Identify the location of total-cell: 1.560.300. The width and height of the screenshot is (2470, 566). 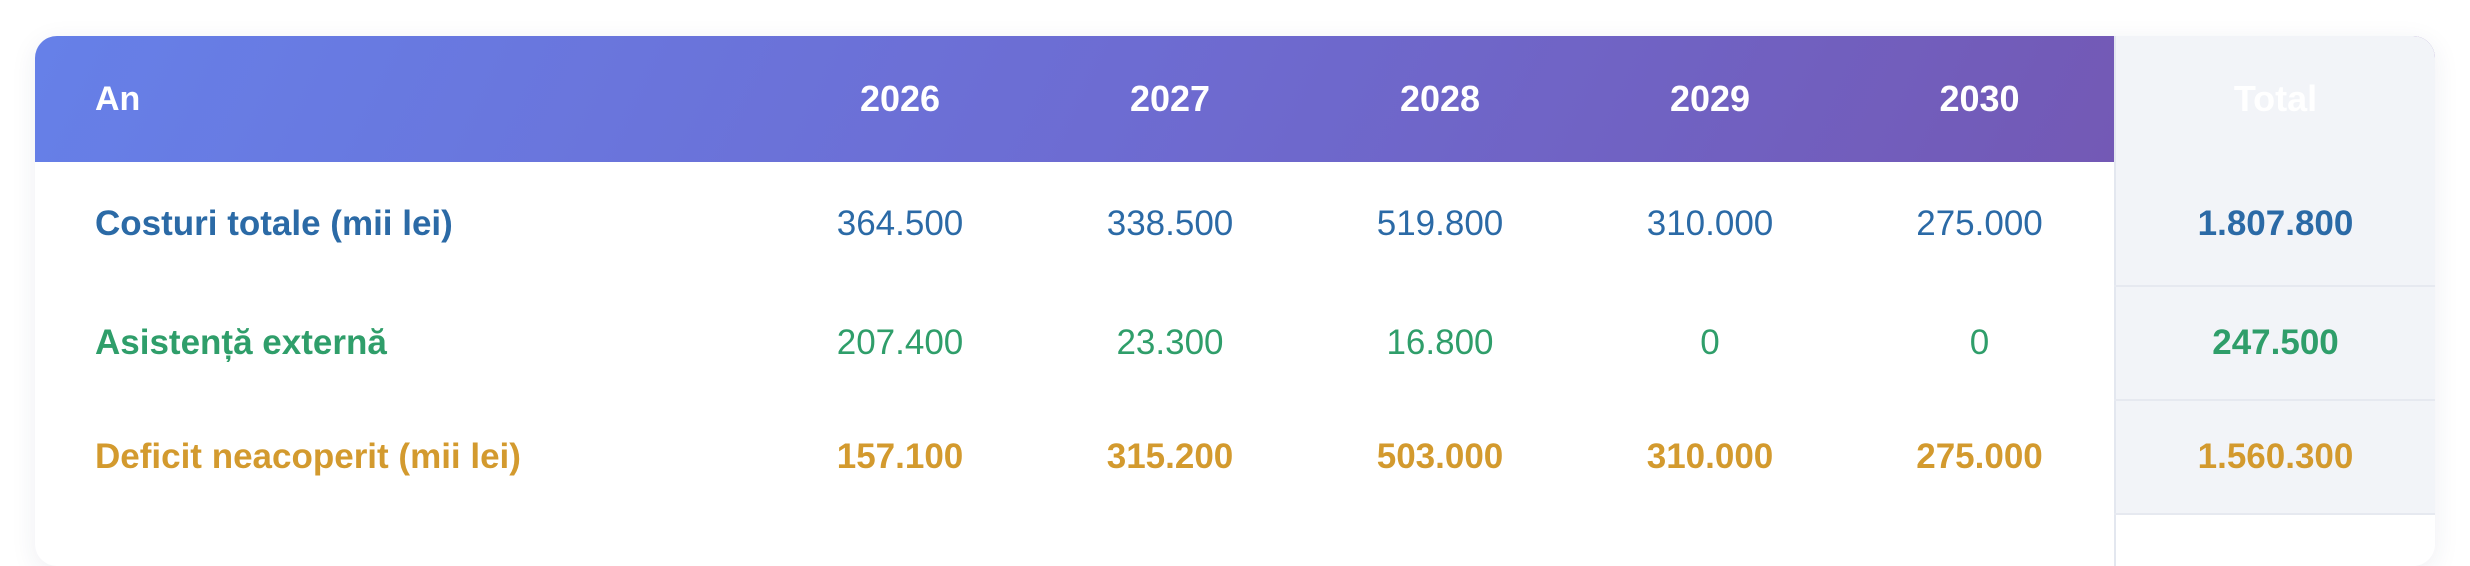
(2274, 457).